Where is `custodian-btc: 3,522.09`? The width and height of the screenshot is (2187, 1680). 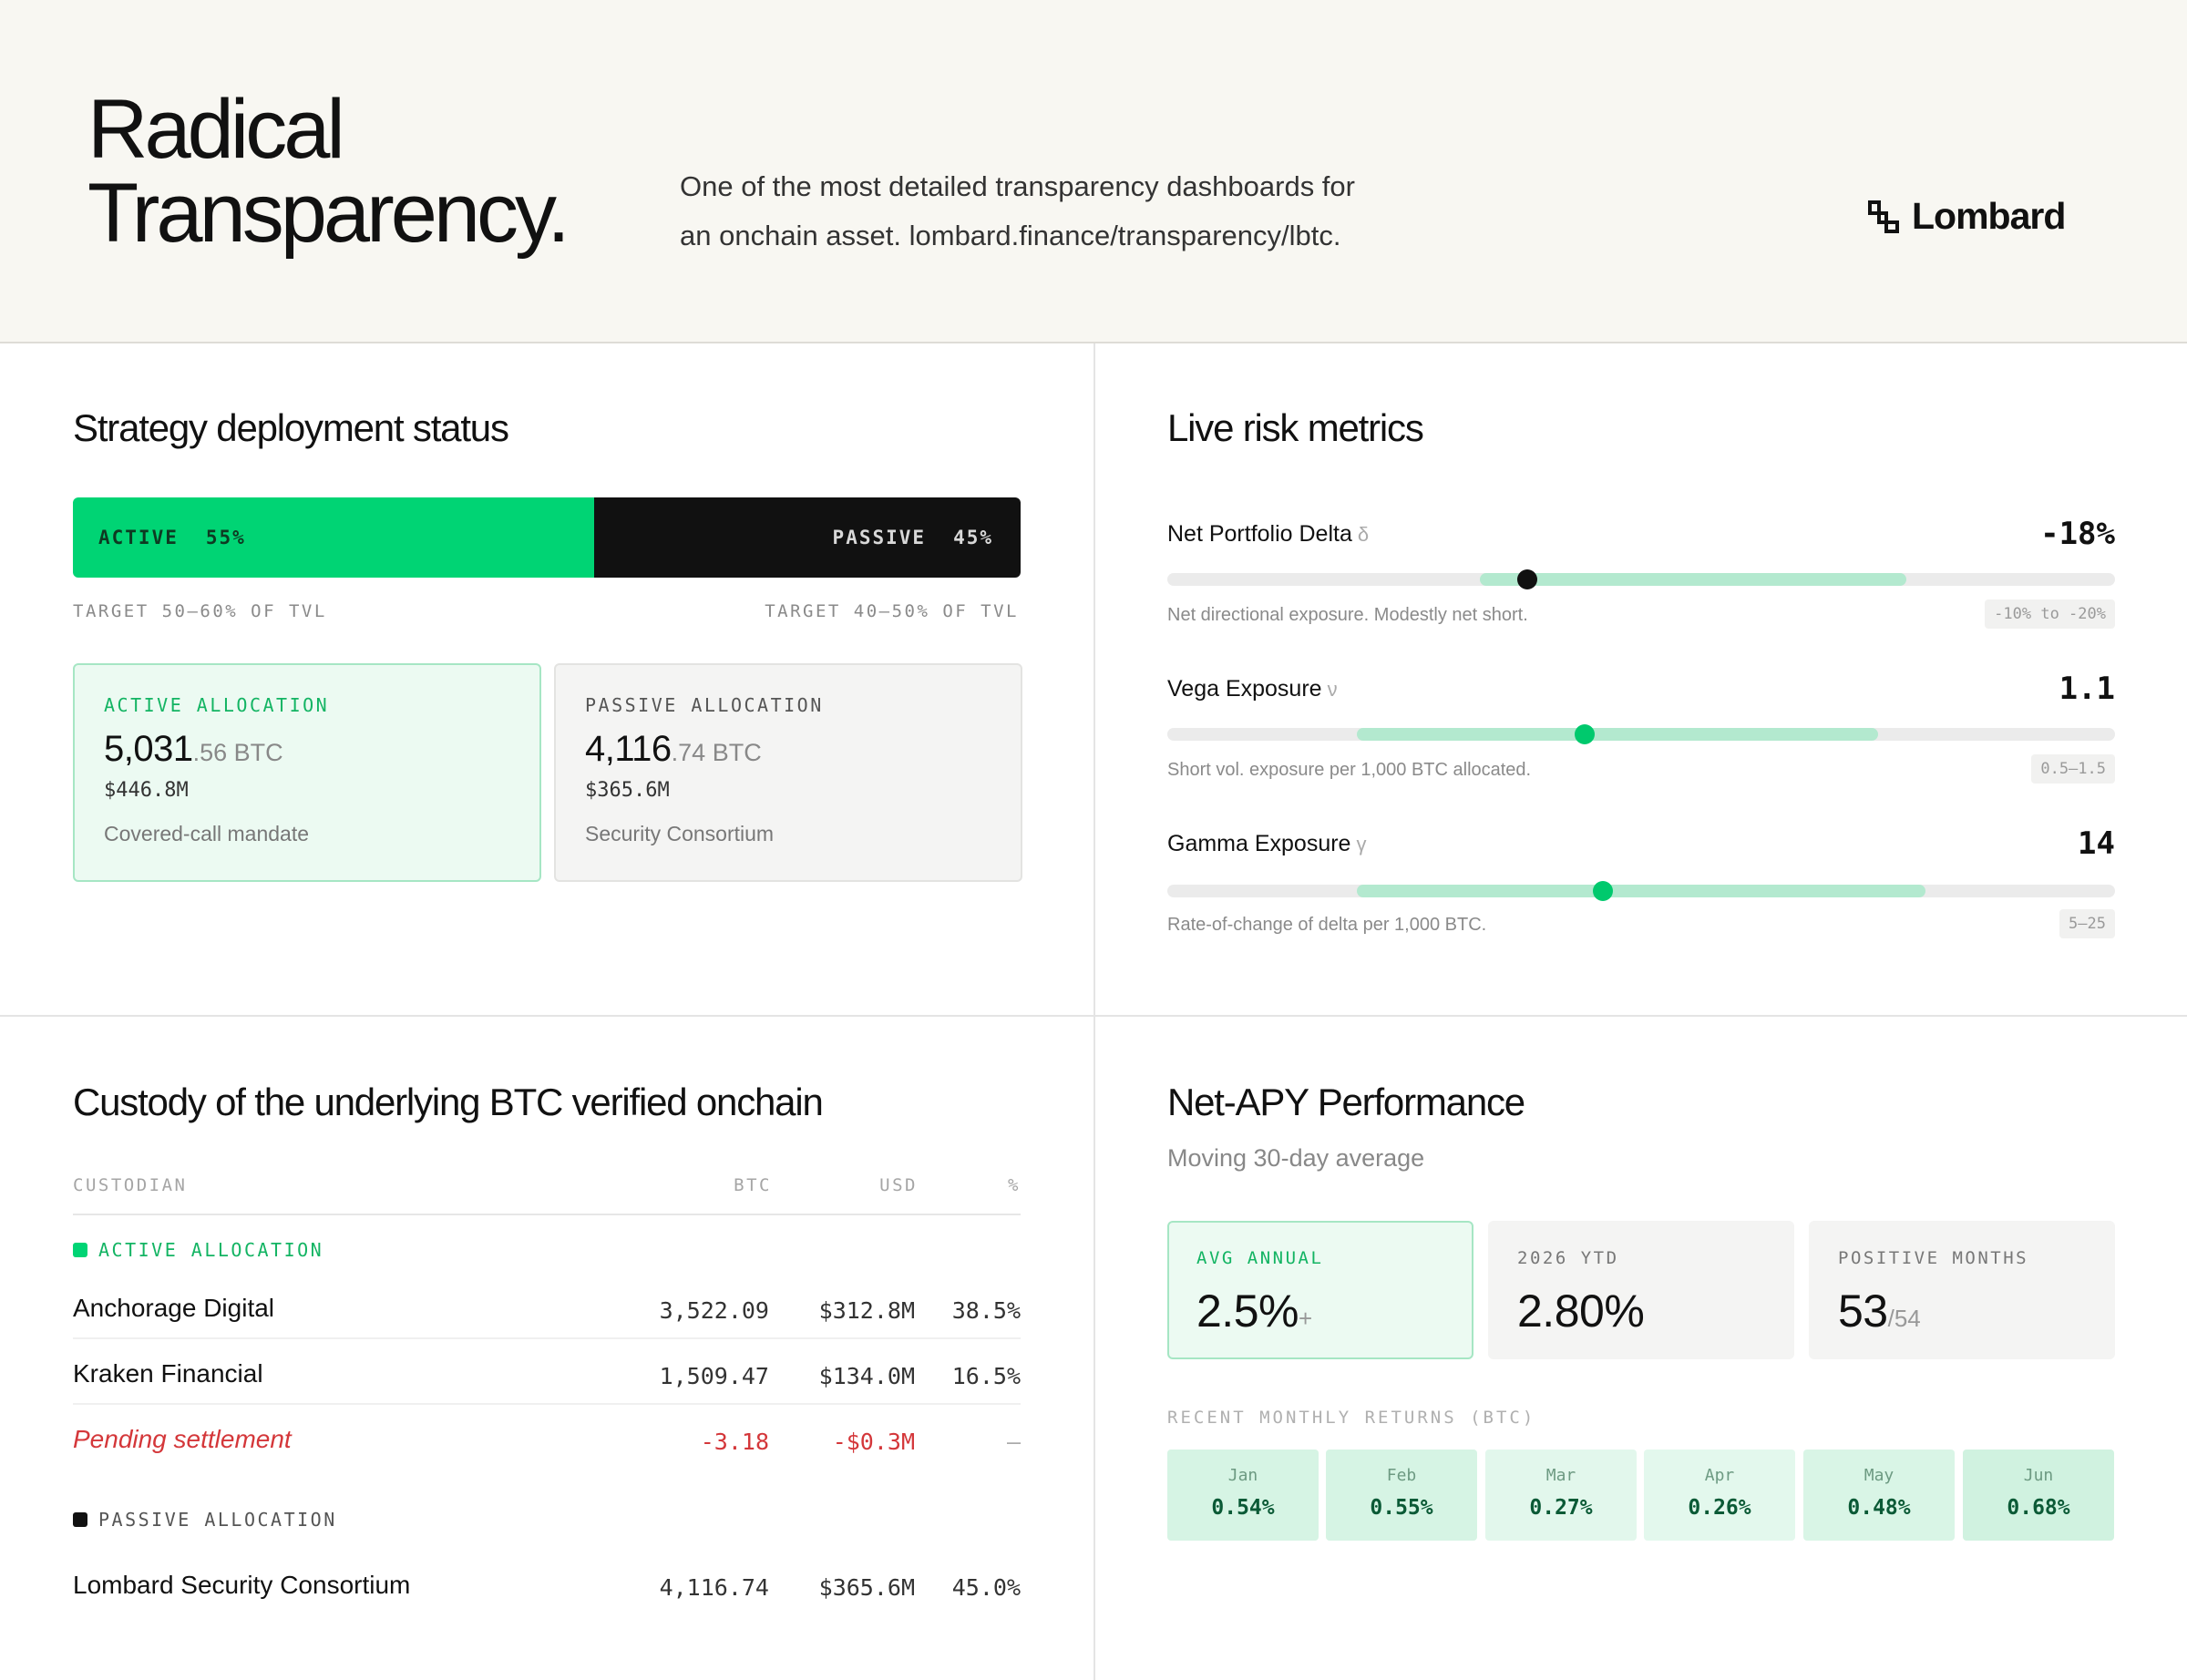
custodian-btc: 3,522.09 is located at coordinates (714, 1311).